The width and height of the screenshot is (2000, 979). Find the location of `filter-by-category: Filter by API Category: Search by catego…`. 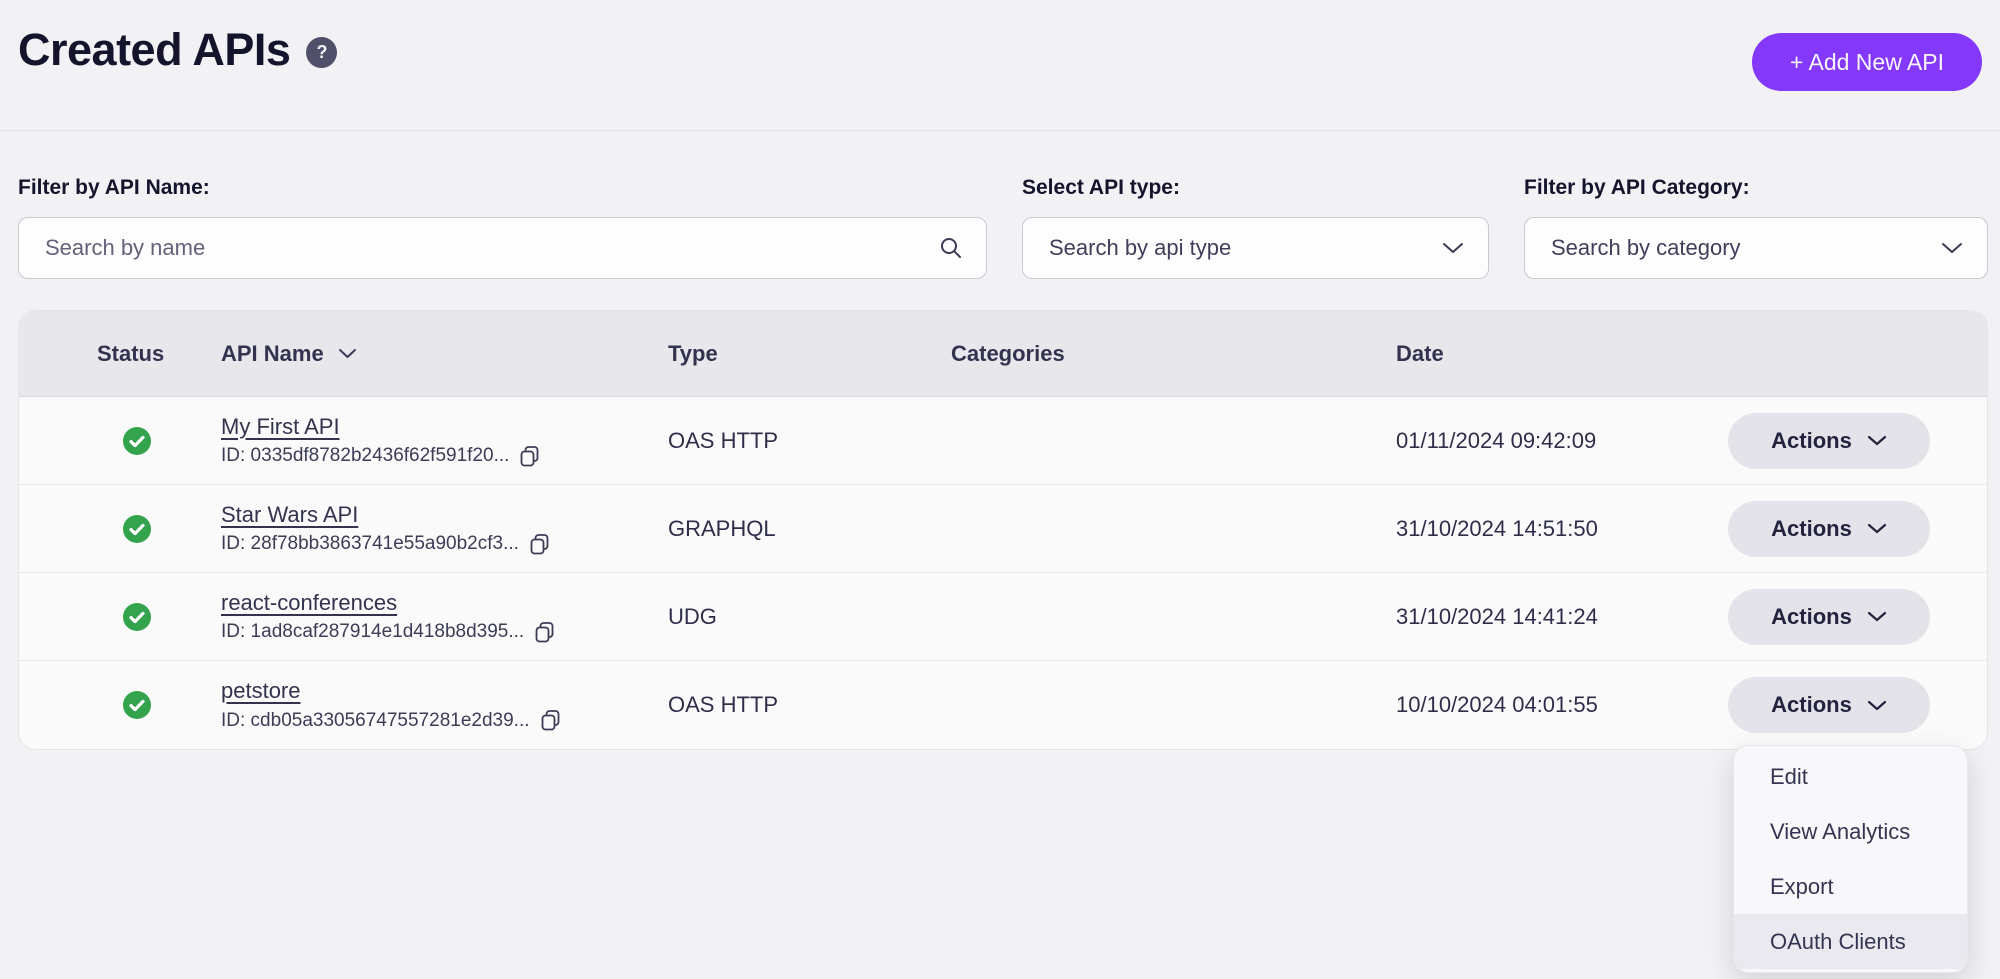

filter-by-category: Filter by API Category: Search by catego… is located at coordinates (1756, 227).